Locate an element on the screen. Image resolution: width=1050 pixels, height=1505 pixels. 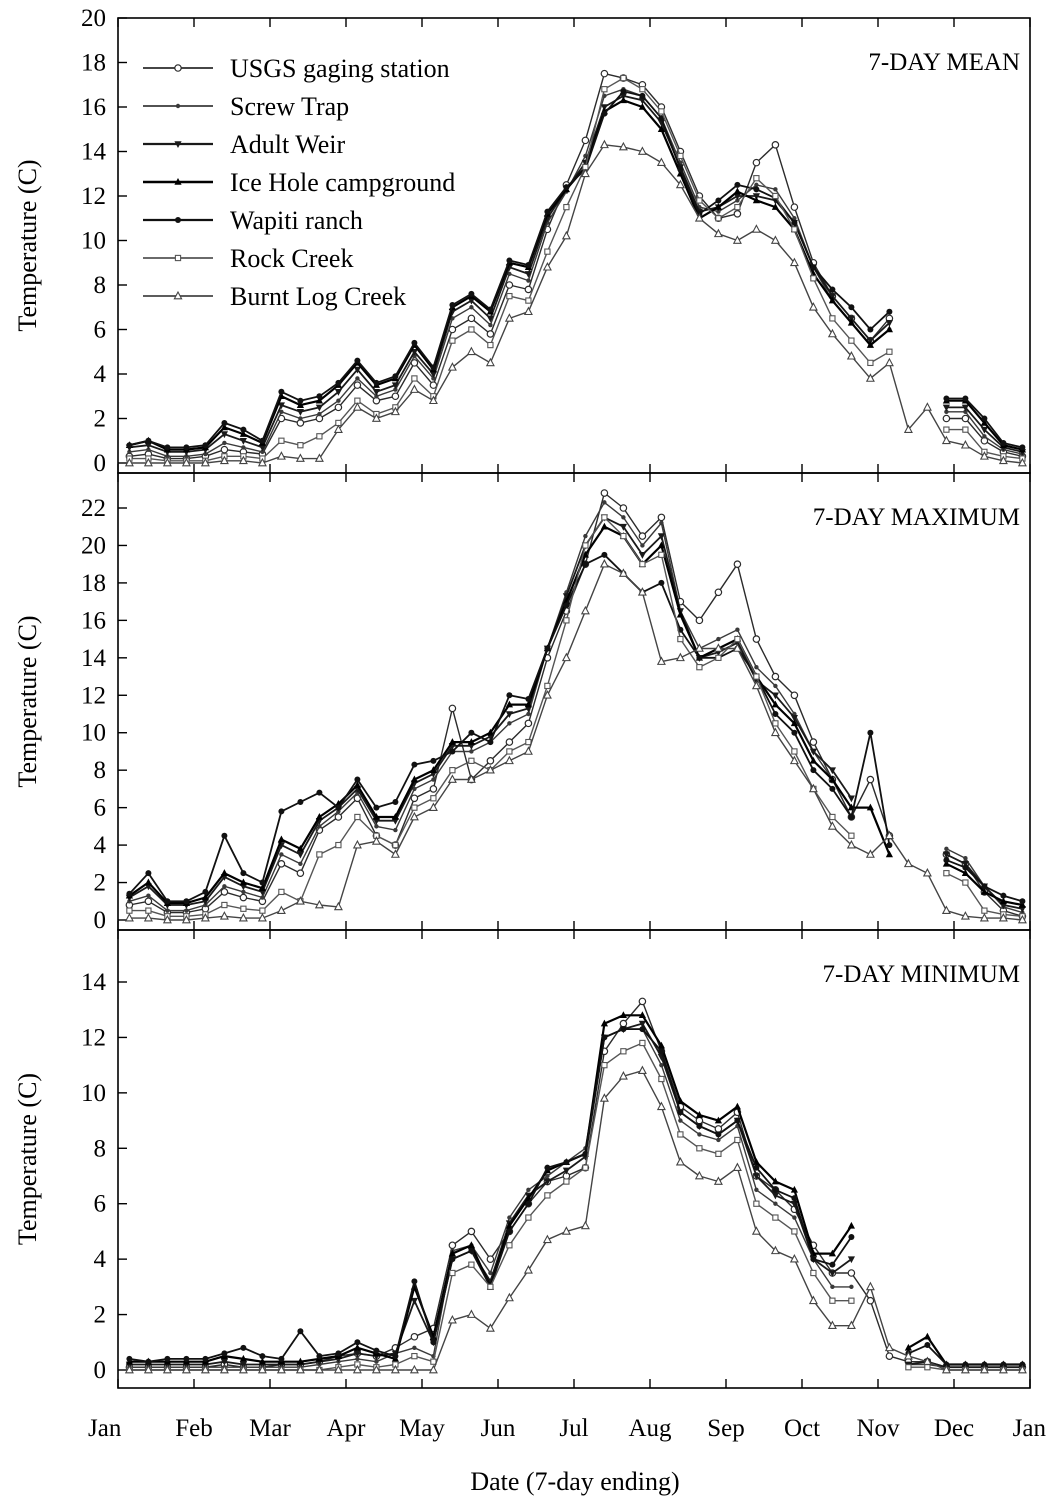
y-tick-label: 4 is located at coordinates (100, 1259).